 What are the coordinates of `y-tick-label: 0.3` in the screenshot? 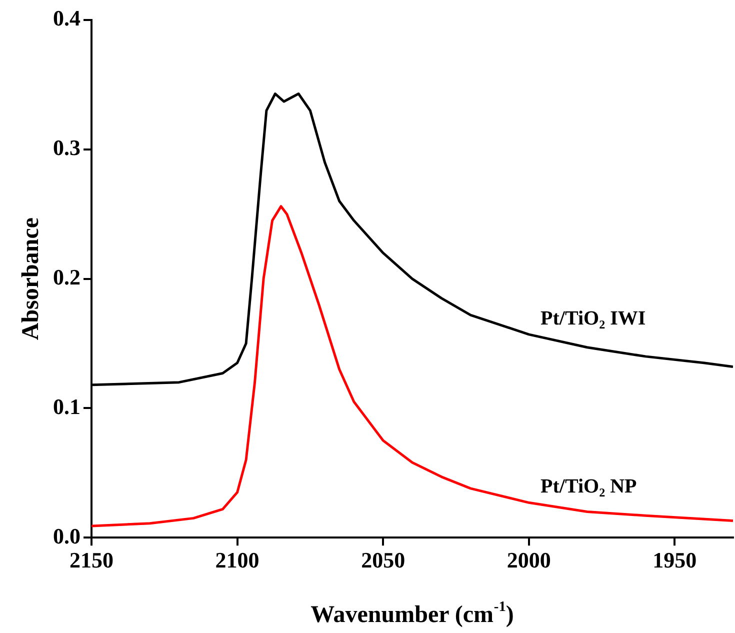 It's located at (66, 147).